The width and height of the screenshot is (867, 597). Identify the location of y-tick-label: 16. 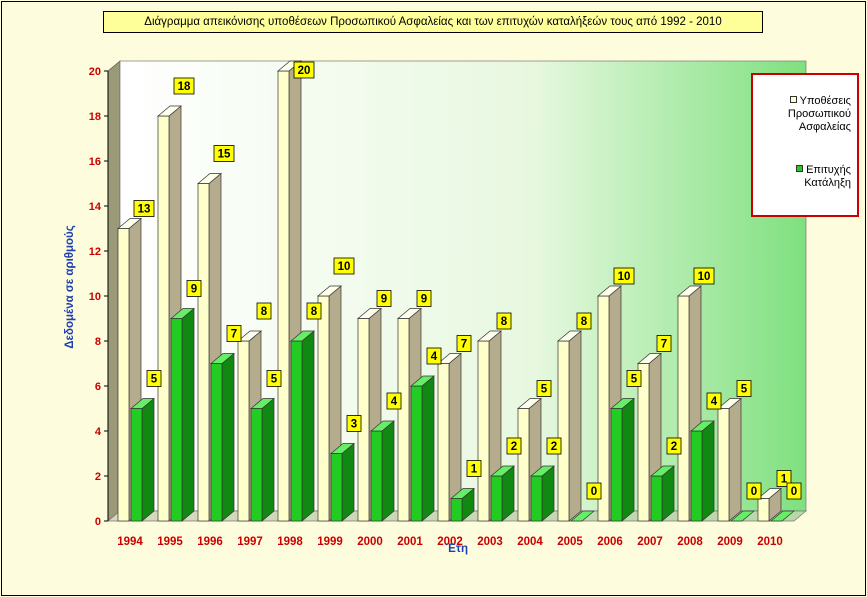
(95, 162).